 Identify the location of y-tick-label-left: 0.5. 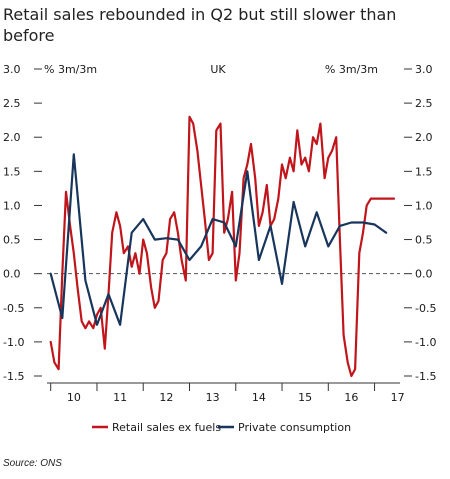
(12, 240).